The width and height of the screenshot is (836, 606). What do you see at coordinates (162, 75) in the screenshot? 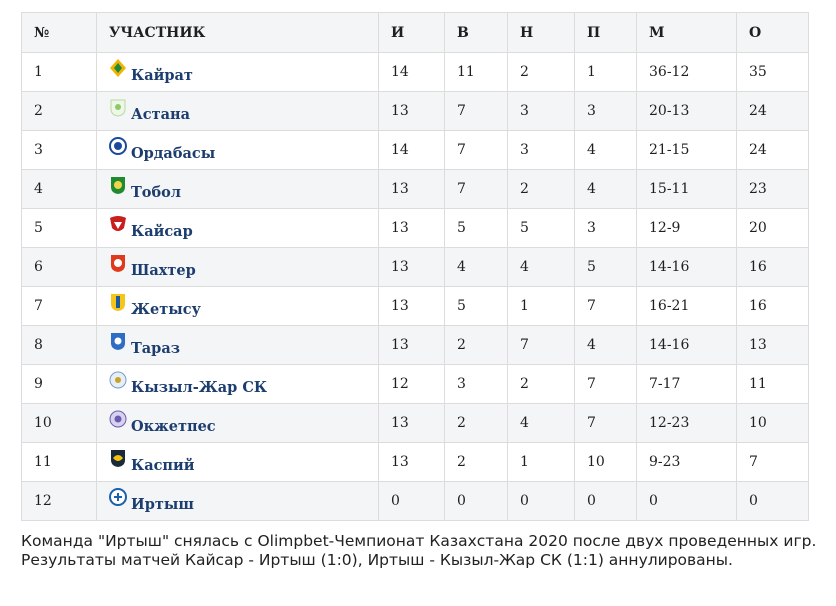
I see `team-link: Кайрат` at bounding box center [162, 75].